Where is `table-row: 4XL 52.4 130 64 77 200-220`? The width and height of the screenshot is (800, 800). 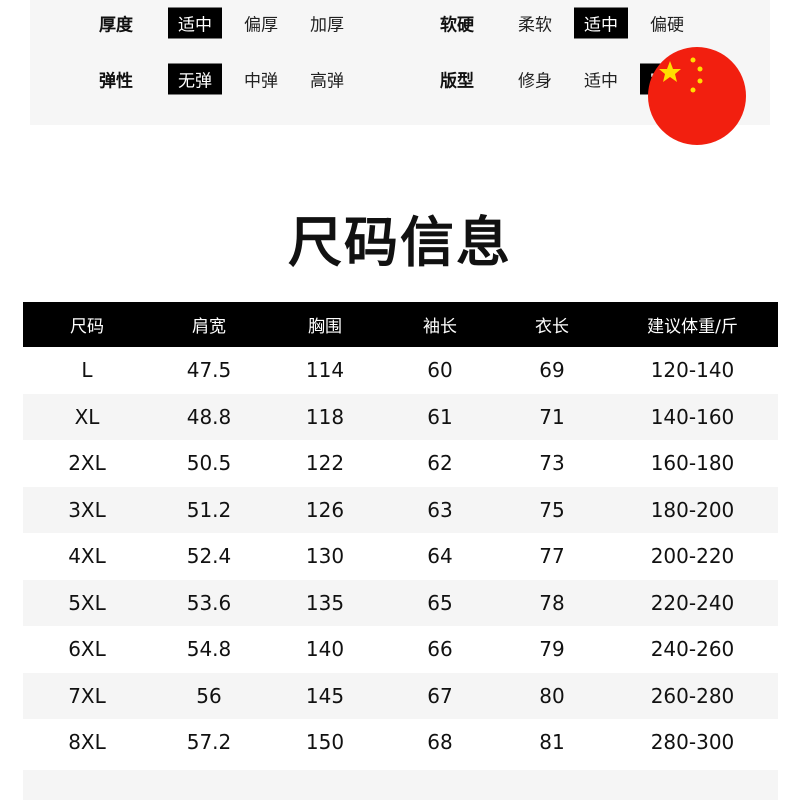
table-row: 4XL 52.4 130 64 77 200-220 is located at coordinates (400, 556).